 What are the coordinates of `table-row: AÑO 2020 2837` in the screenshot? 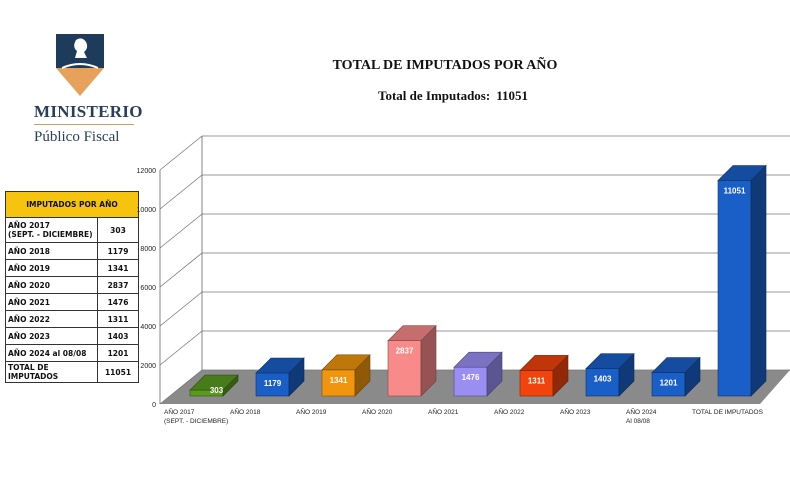 It's located at (72, 285).